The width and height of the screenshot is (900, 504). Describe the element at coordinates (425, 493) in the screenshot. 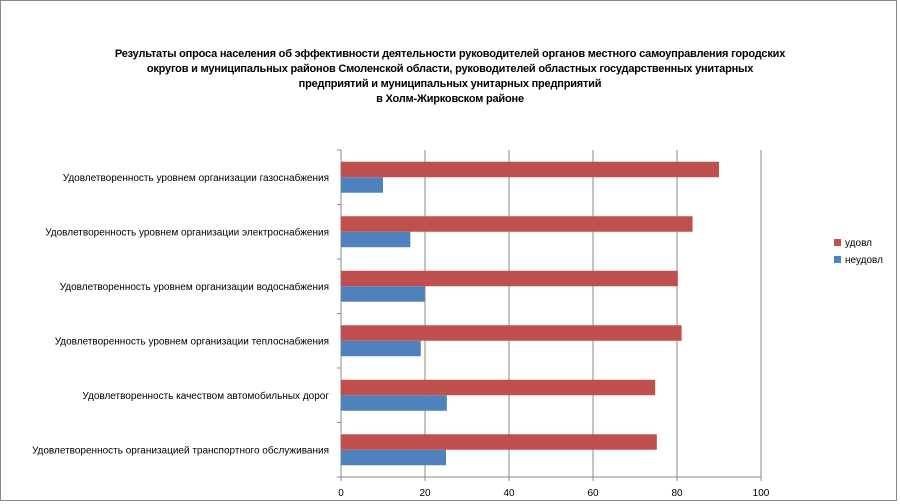

I see `x-tick-label: 20` at that location.